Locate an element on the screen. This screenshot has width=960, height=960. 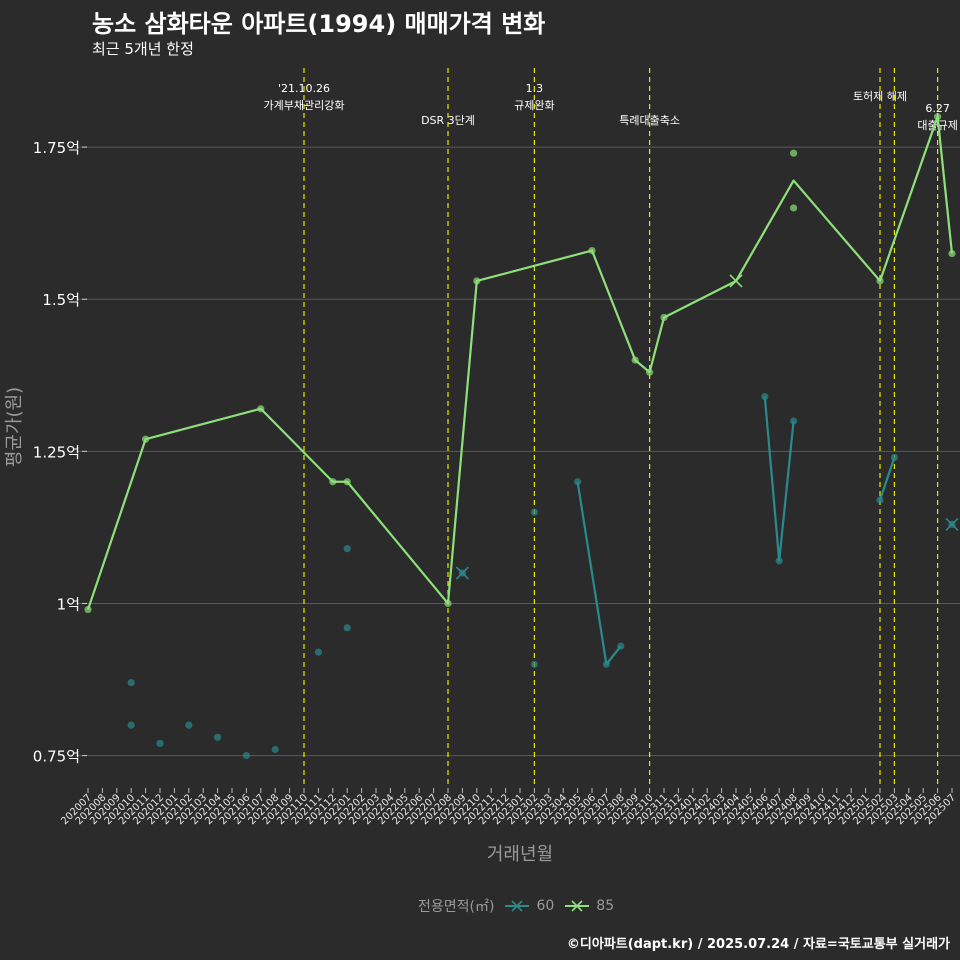
legend-title: 전용면적(㎡) is located at coordinates (456, 907).